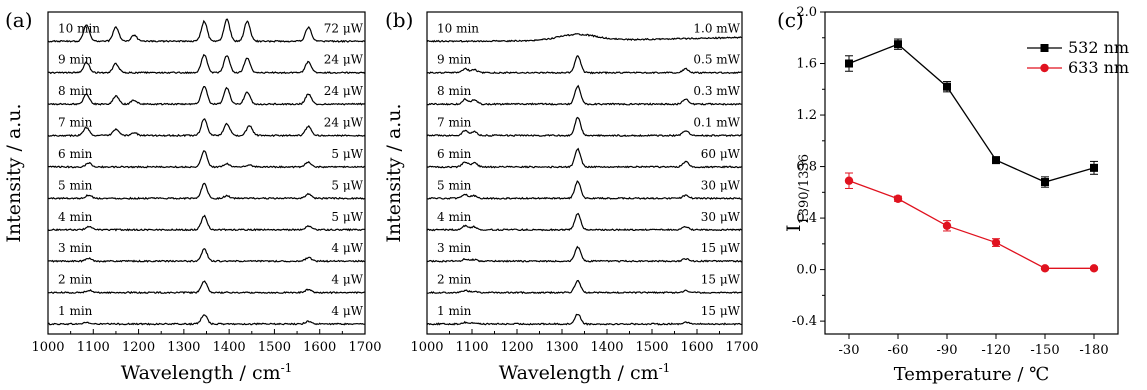 The height and width of the screenshot is (390, 1147). I want to click on x-tick-label: -30, so click(849, 350).